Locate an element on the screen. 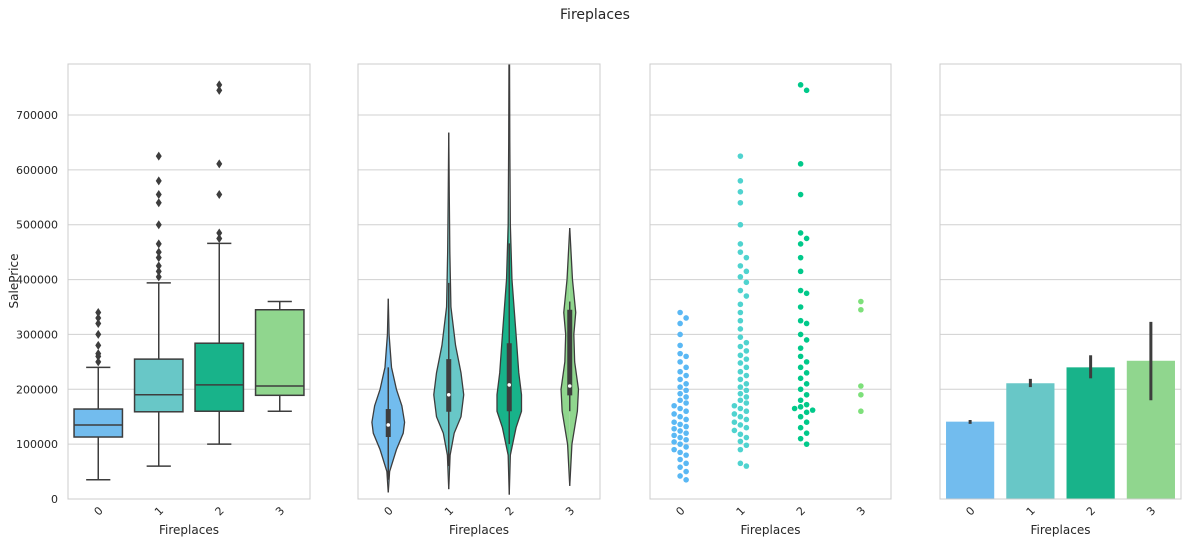 This screenshot has width=1190, height=541. bar is located at coordinates (970, 460).